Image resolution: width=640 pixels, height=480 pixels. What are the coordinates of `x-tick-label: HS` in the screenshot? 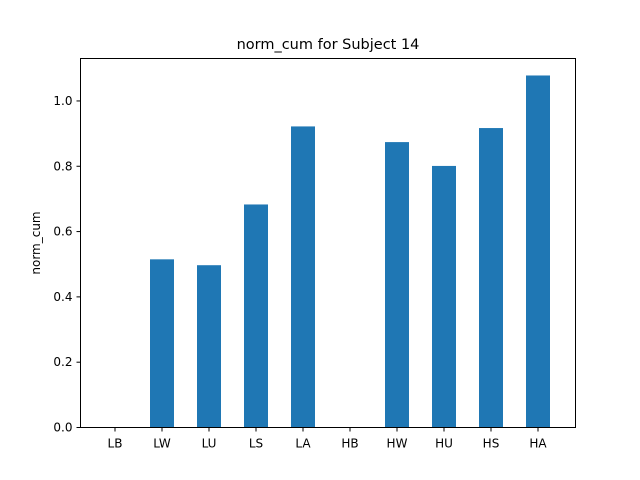 It's located at (491, 444).